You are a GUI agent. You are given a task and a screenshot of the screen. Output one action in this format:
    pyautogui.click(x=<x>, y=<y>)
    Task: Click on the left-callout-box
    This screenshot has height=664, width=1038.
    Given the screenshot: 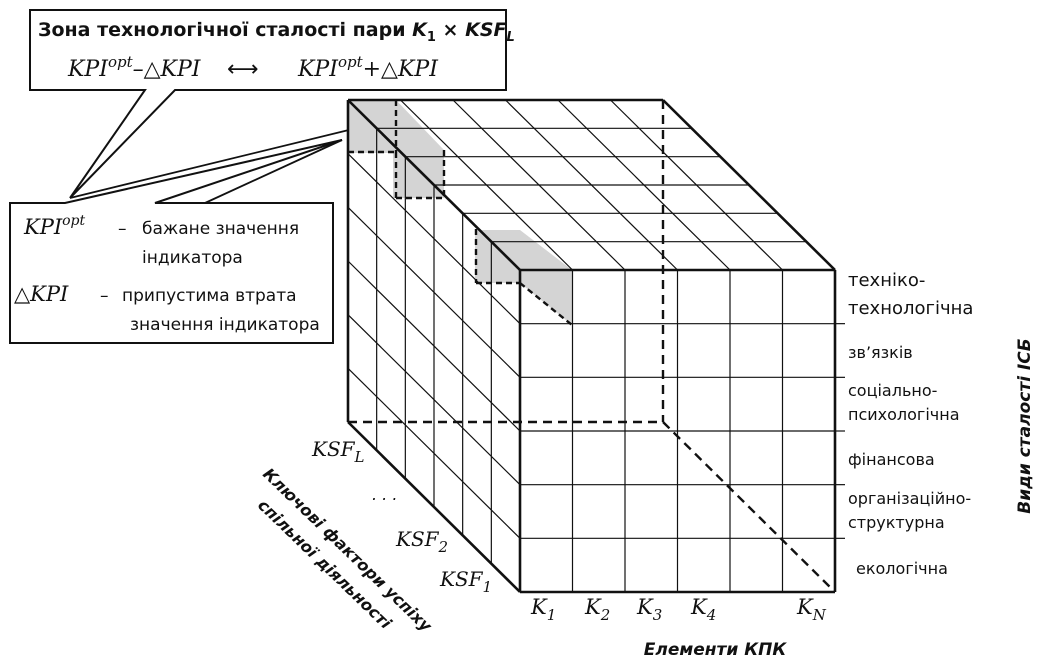 What is the action you would take?
    pyautogui.click(x=176, y=241)
    